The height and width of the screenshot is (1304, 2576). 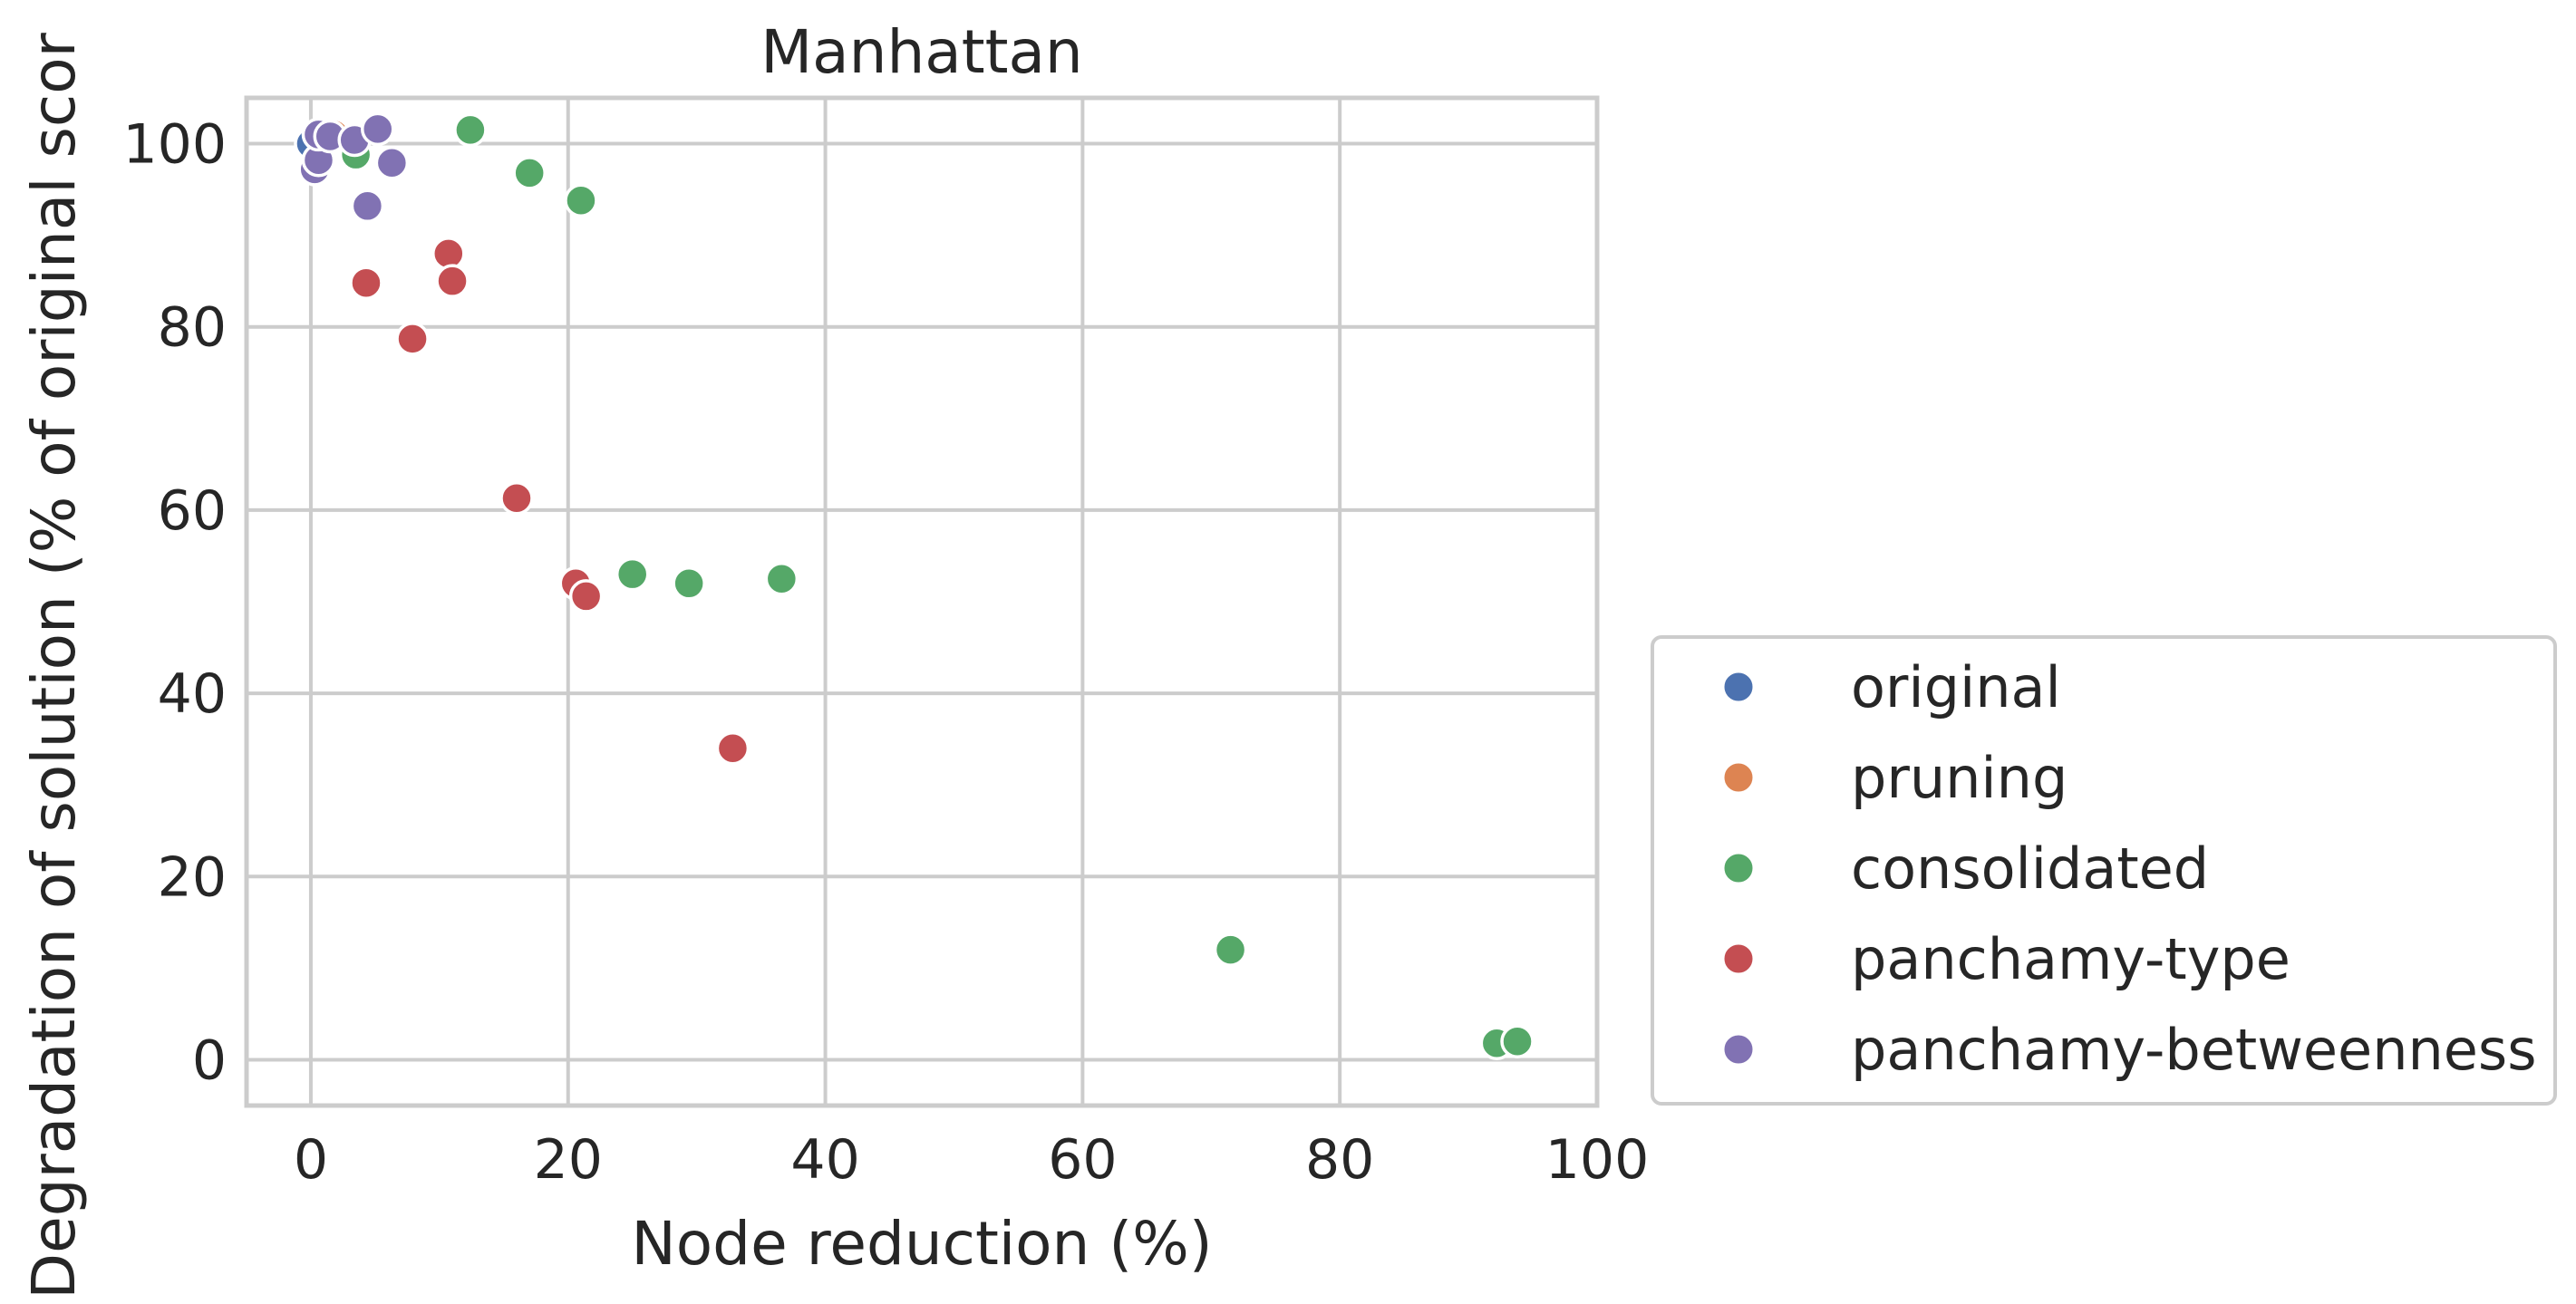 I want to click on legend-label-panchamy-betweenness: panchamy-betweenness, so click(x=2194, y=1050).